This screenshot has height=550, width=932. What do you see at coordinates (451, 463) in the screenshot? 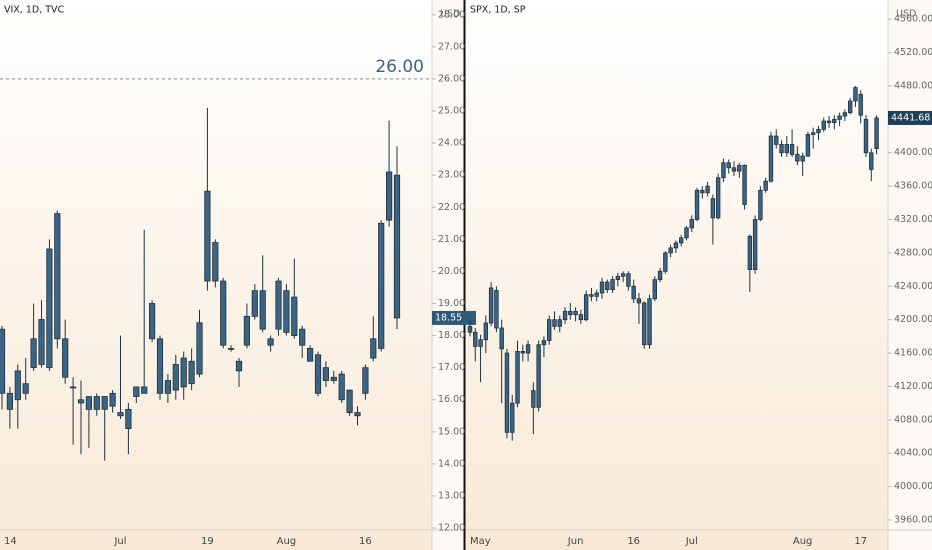
I see `y-tick-label: 14.00` at bounding box center [451, 463].